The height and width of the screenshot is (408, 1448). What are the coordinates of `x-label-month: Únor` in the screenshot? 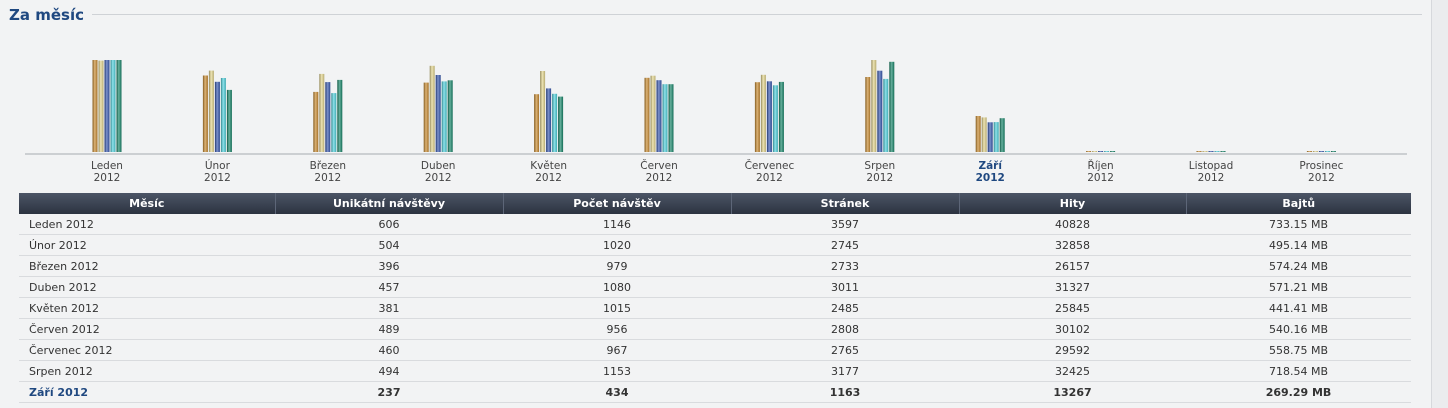 It's located at (218, 165).